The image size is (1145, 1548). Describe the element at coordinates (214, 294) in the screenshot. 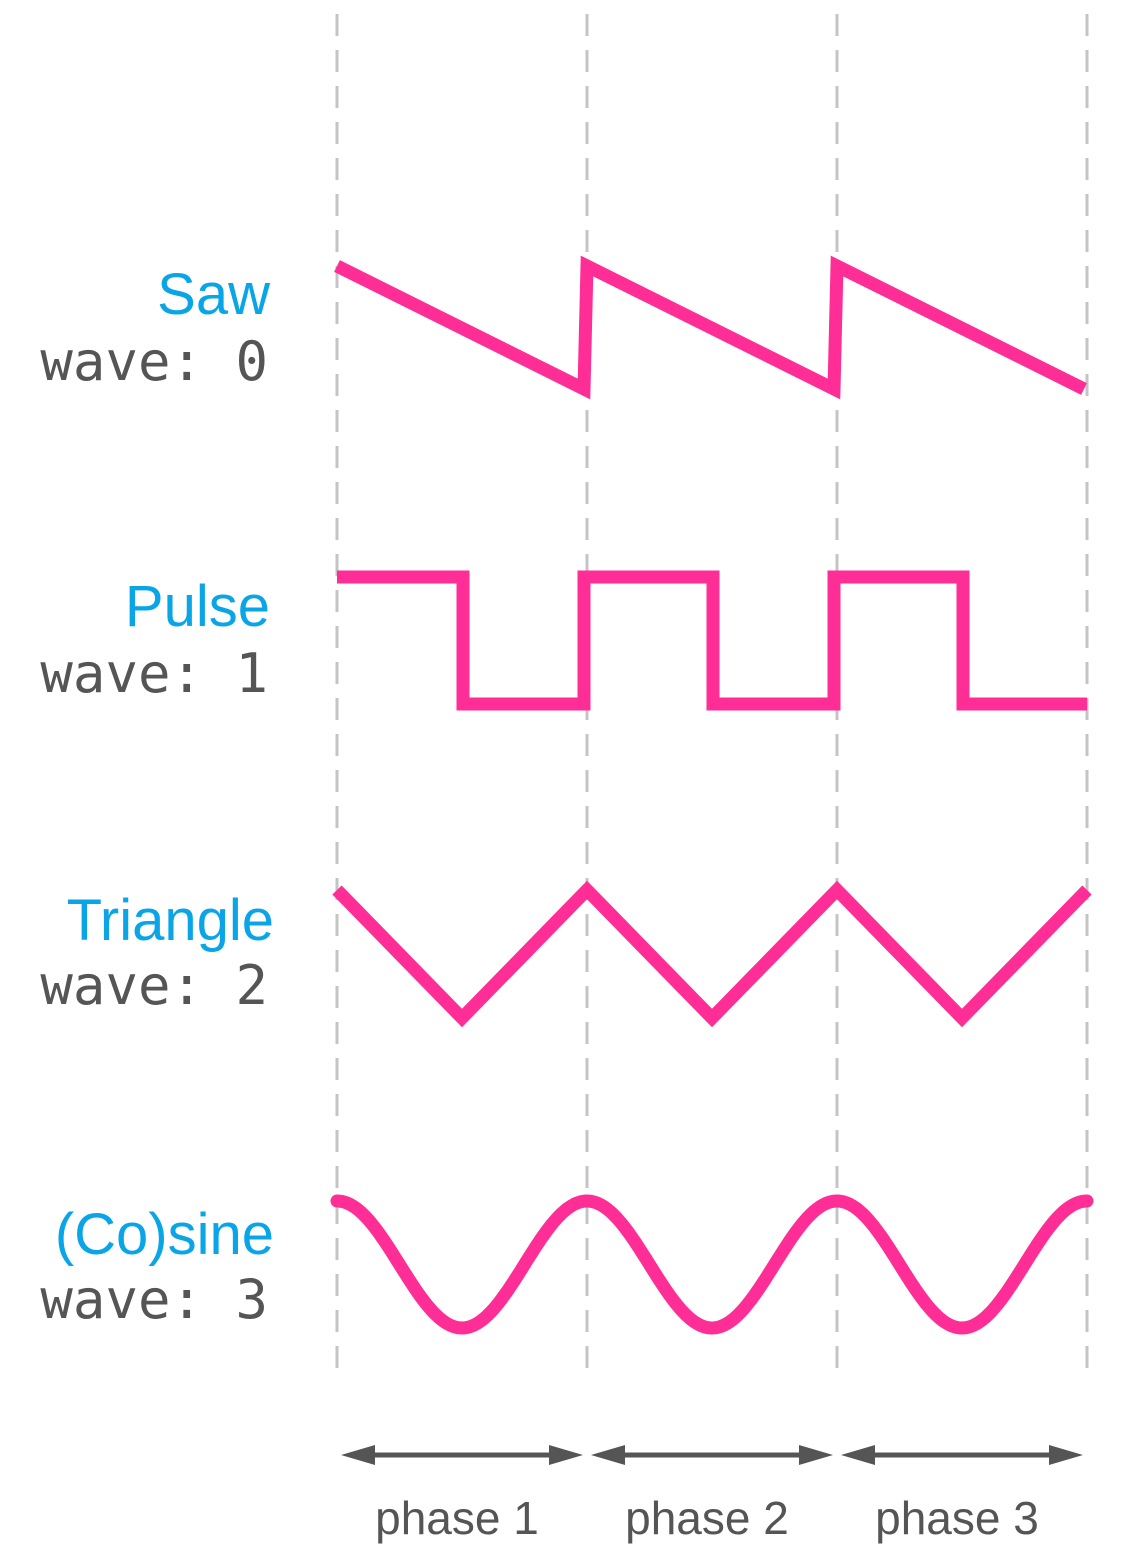

I see `saw-wave-name: Saw` at that location.